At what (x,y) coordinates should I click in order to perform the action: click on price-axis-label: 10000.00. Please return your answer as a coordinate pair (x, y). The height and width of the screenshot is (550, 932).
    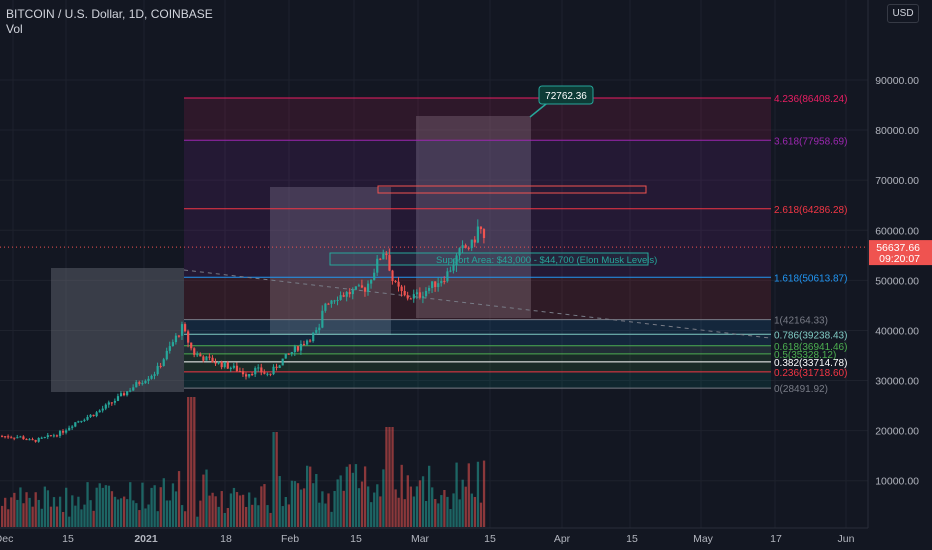
    Looking at the image, I should click on (897, 482).